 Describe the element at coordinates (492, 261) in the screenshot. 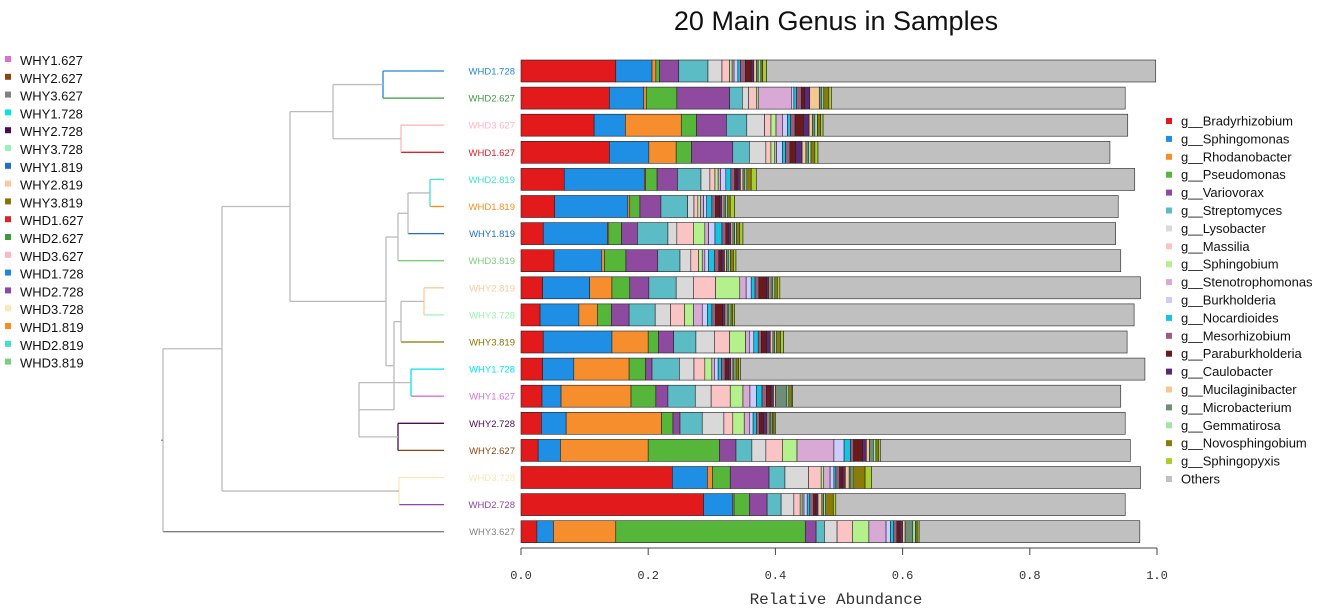

I see `sample-label: WHD3.819` at that location.